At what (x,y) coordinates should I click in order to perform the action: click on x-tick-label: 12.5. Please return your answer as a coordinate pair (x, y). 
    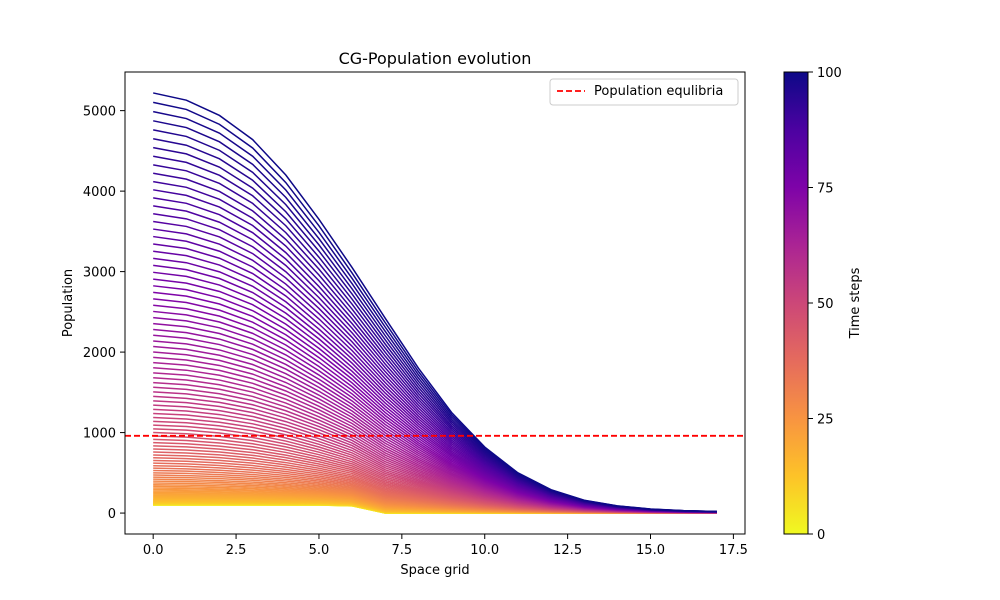
    Looking at the image, I should click on (567, 550).